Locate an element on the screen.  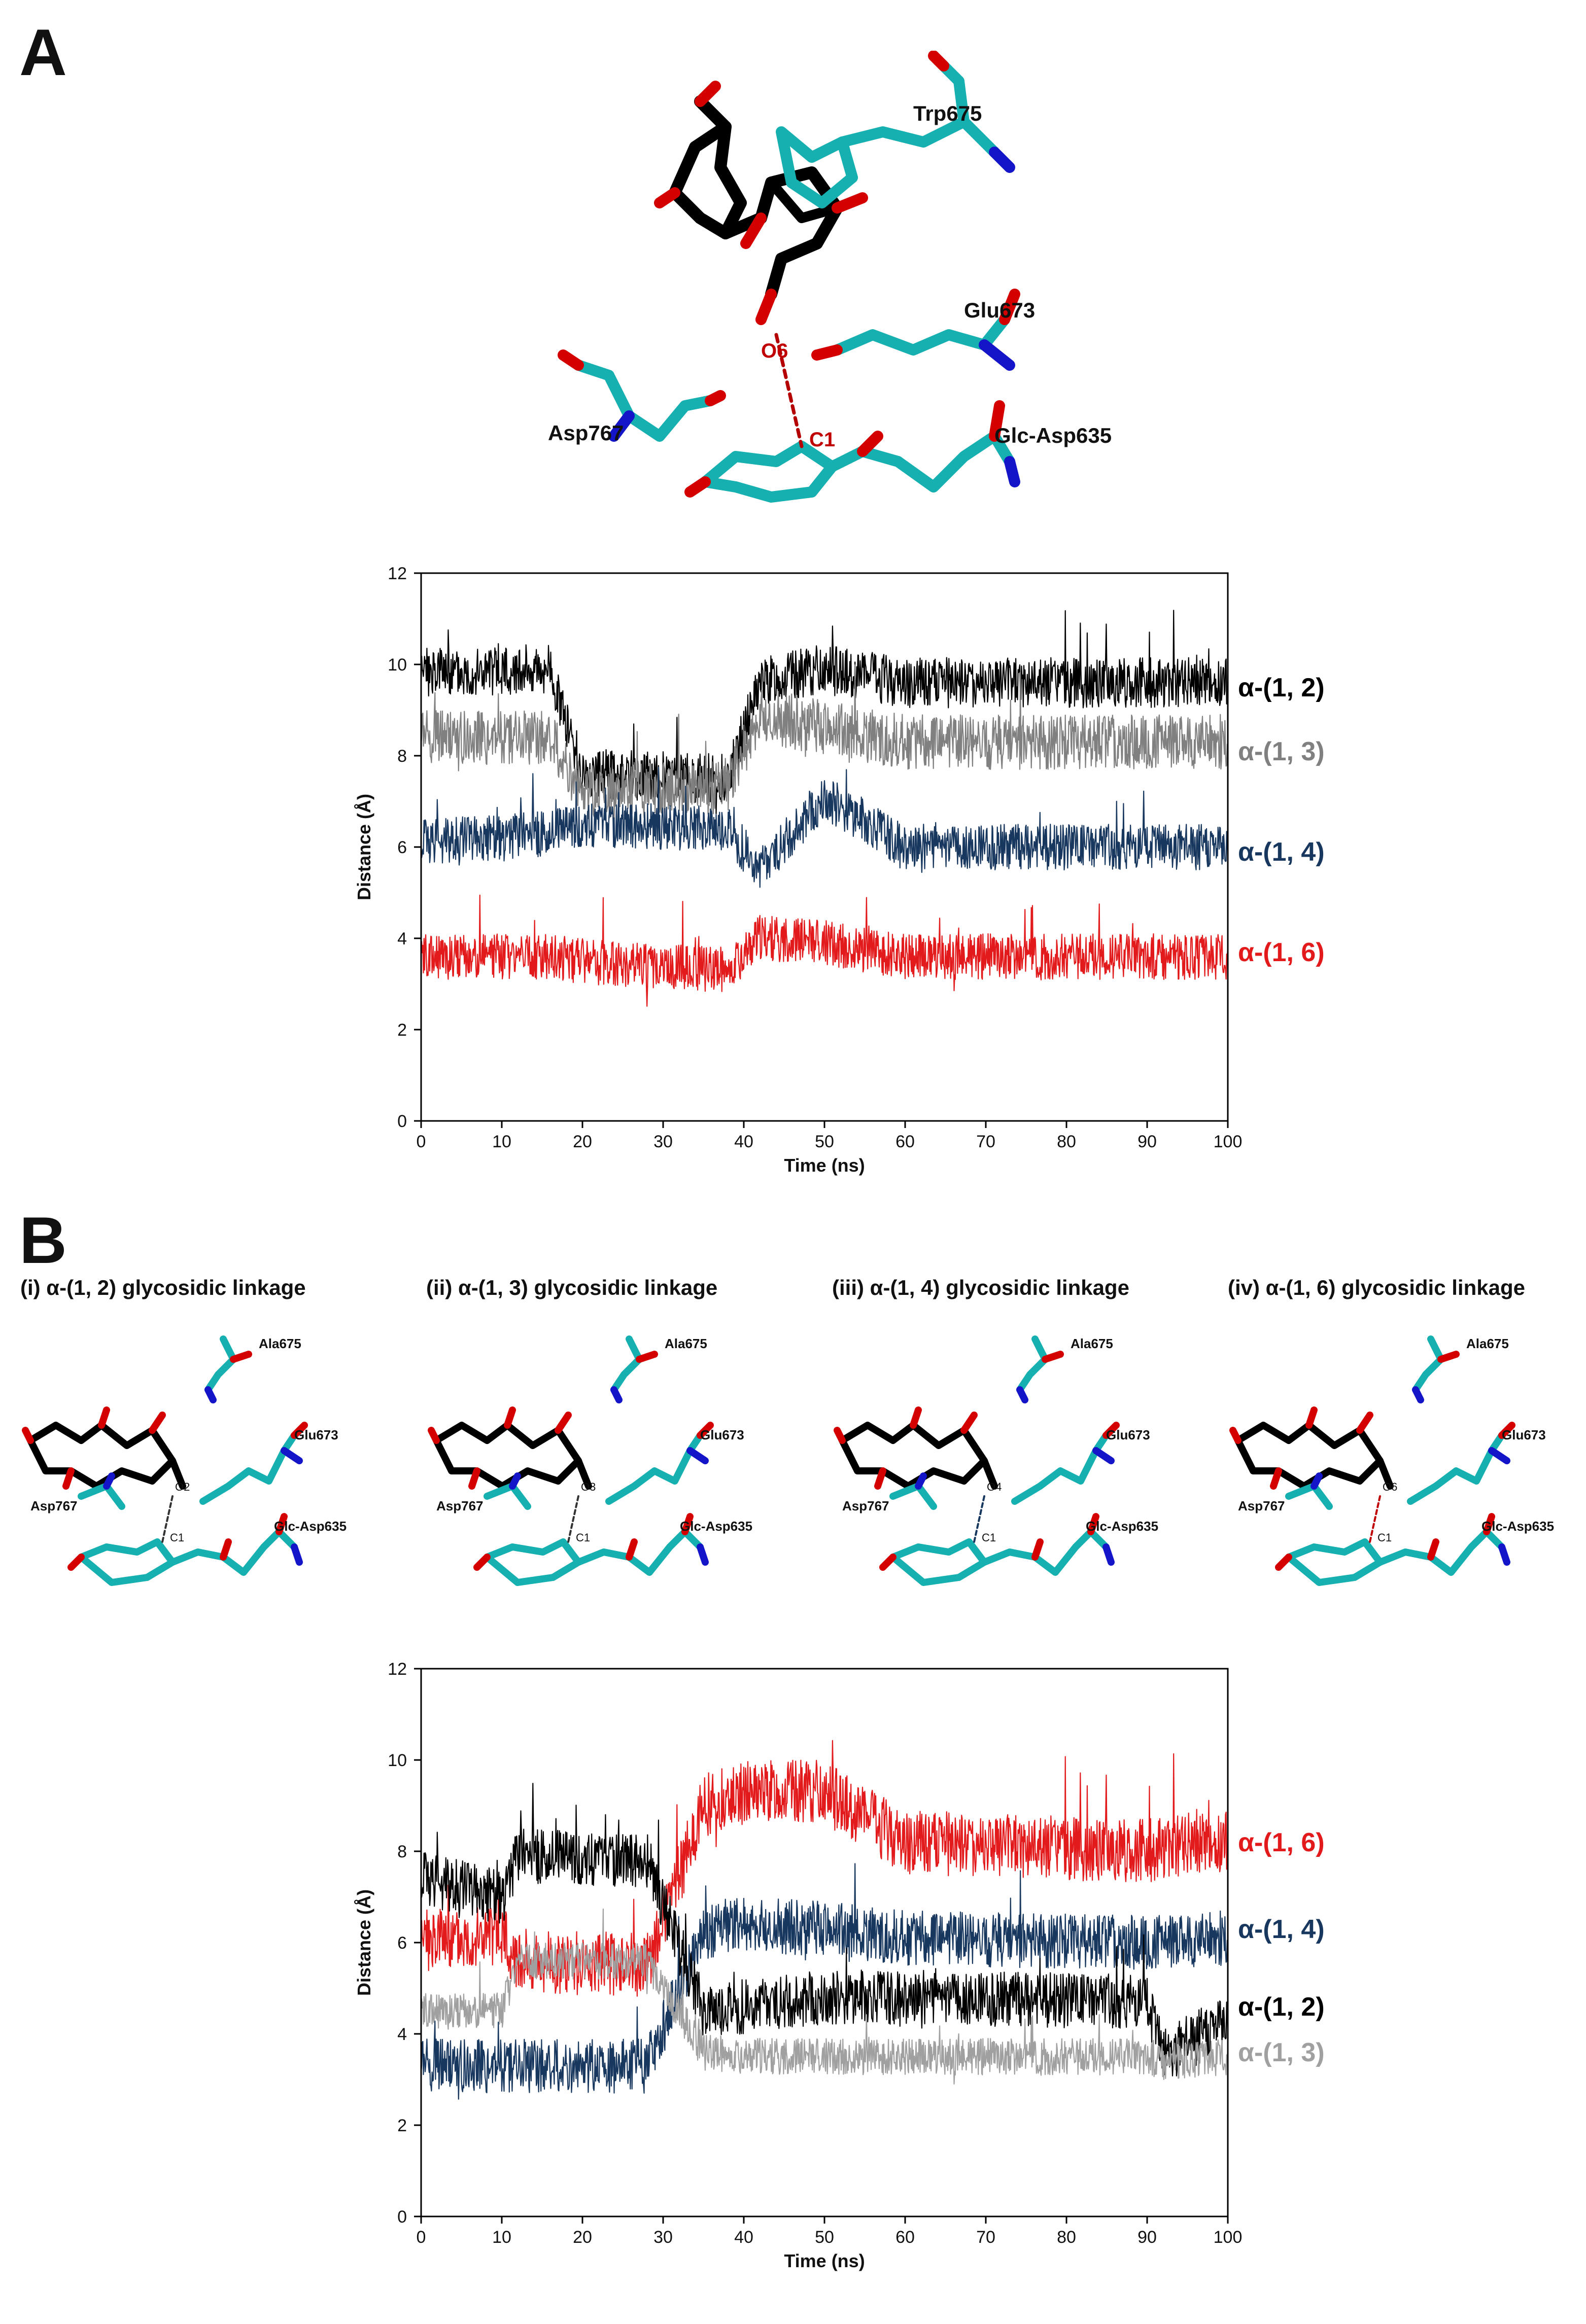
panel-a-structure: O6 C1 is located at coordinates (789, 277).